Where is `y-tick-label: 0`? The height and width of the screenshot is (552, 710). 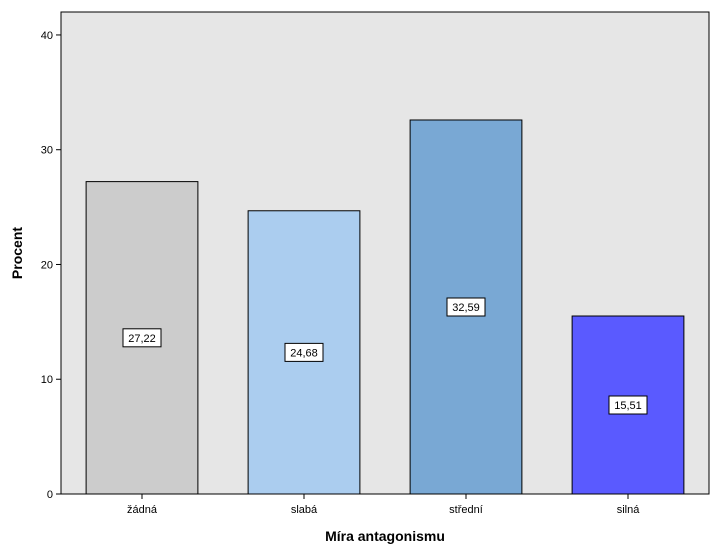 y-tick-label: 0 is located at coordinates (50, 495).